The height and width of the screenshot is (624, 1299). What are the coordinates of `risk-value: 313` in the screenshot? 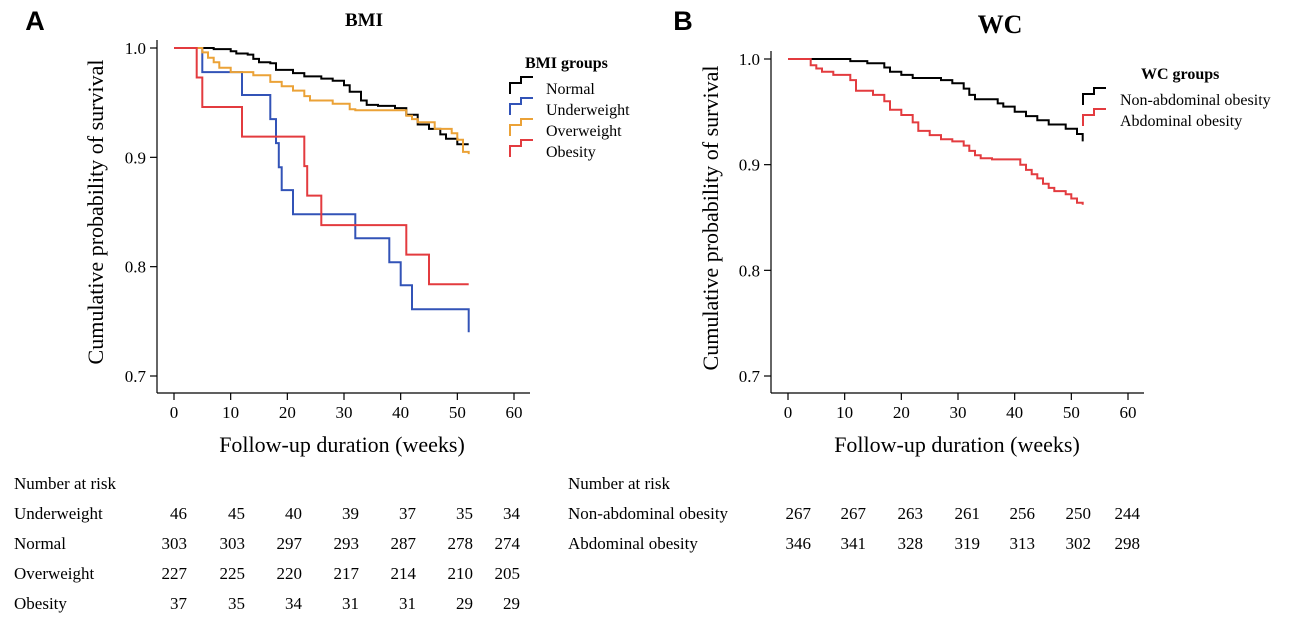 It's located at (1022, 543).